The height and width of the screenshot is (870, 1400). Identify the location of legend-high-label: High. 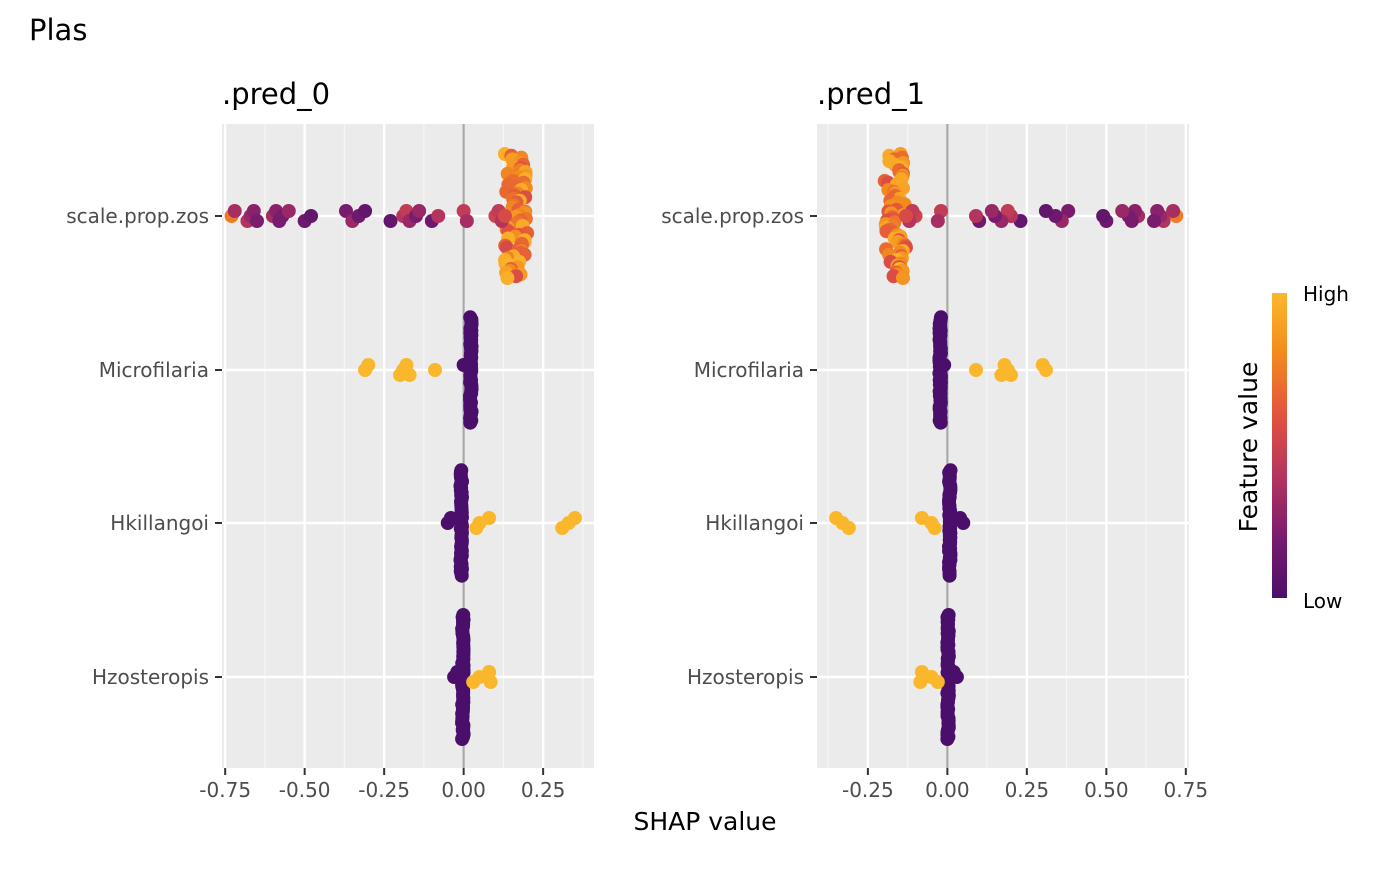
(1326, 294).